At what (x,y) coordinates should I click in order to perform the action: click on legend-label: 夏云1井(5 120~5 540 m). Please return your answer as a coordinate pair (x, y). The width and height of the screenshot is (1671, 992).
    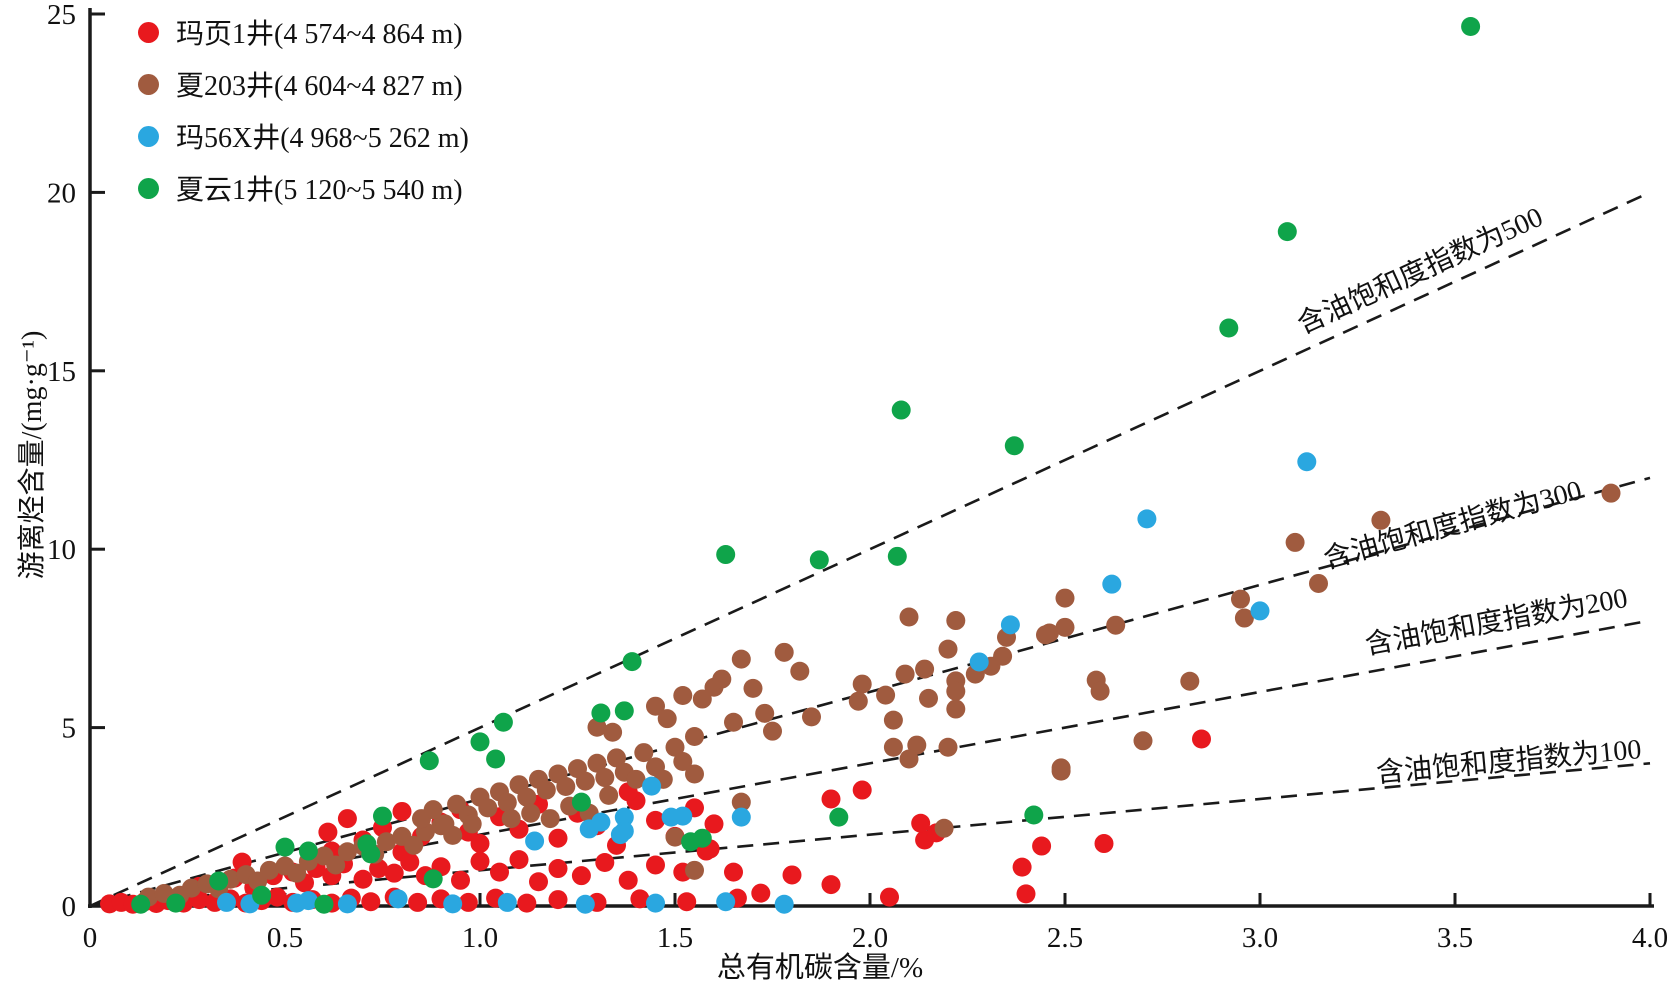
    Looking at the image, I should click on (319, 190).